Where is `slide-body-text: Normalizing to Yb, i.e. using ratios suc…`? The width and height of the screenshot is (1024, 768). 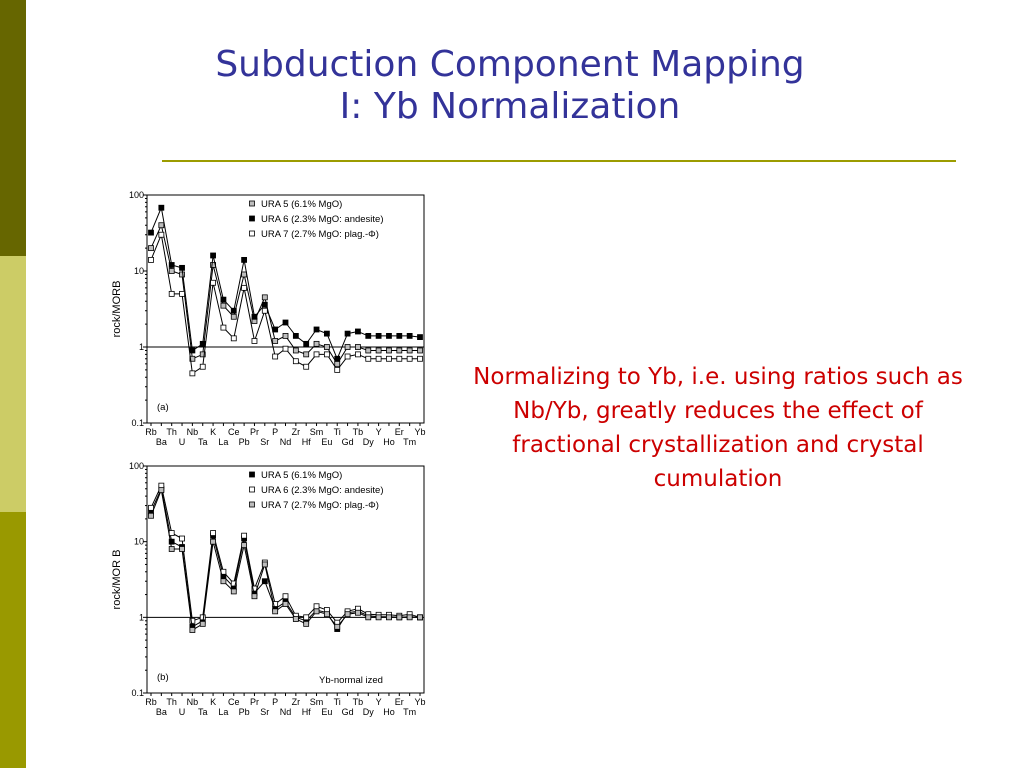
slide-body-text: Normalizing to Yb, i.e. using ratios suc… is located at coordinates (718, 428).